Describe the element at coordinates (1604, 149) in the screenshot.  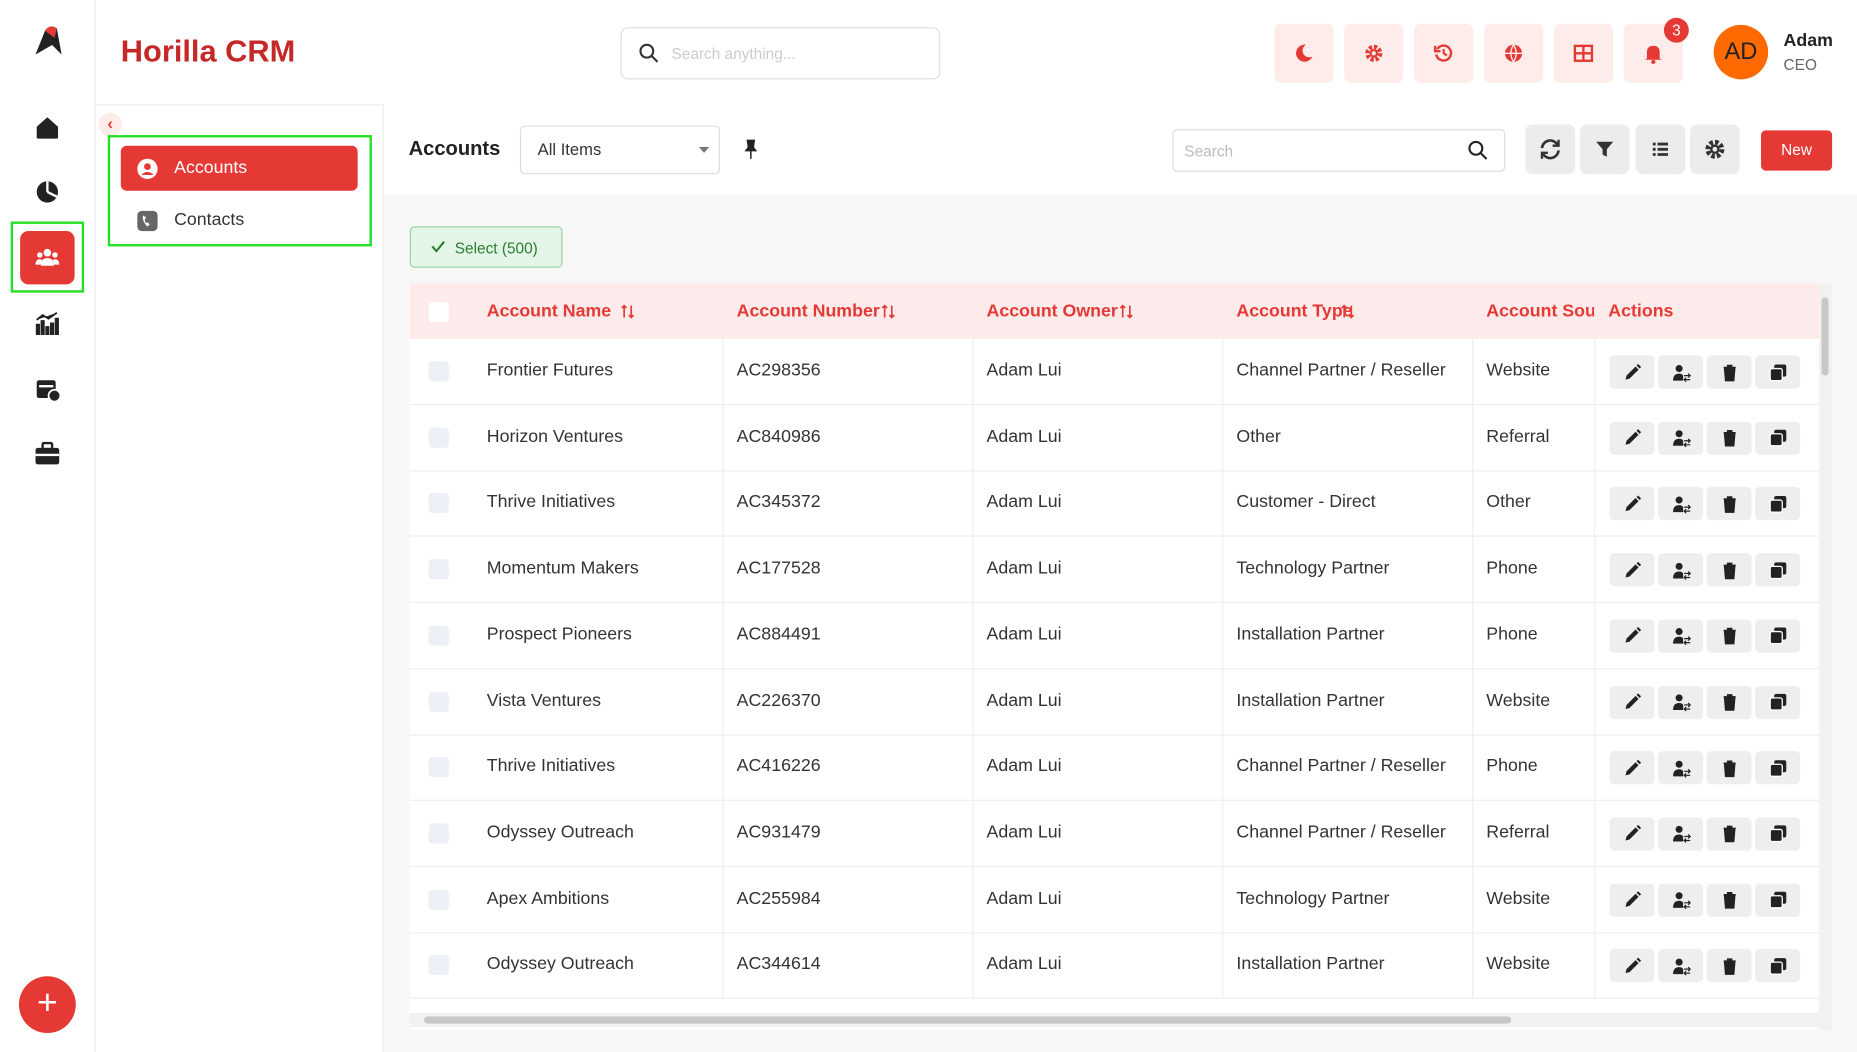
I see `filter-button` at that location.